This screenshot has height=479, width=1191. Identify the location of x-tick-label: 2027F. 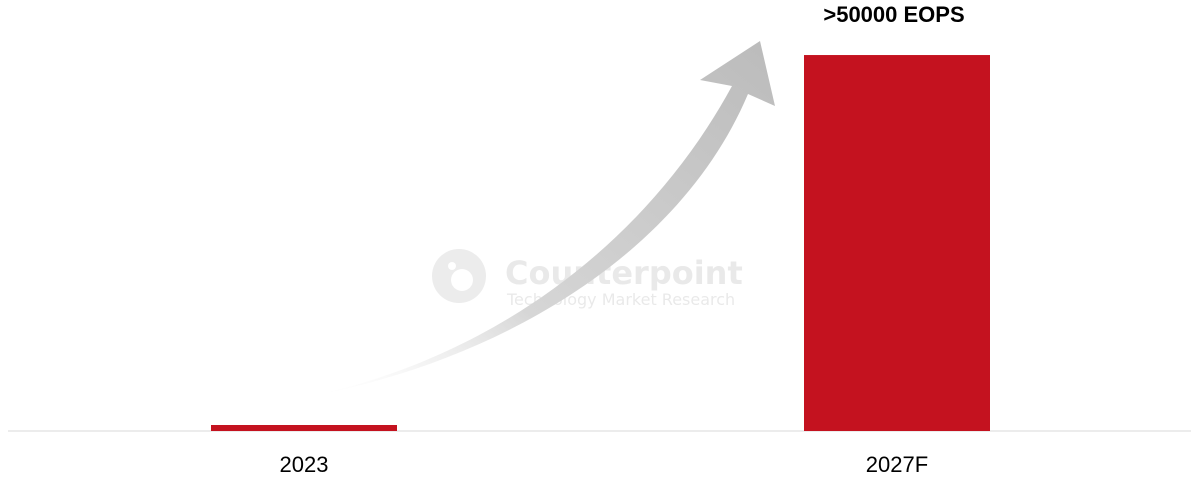
(897, 464).